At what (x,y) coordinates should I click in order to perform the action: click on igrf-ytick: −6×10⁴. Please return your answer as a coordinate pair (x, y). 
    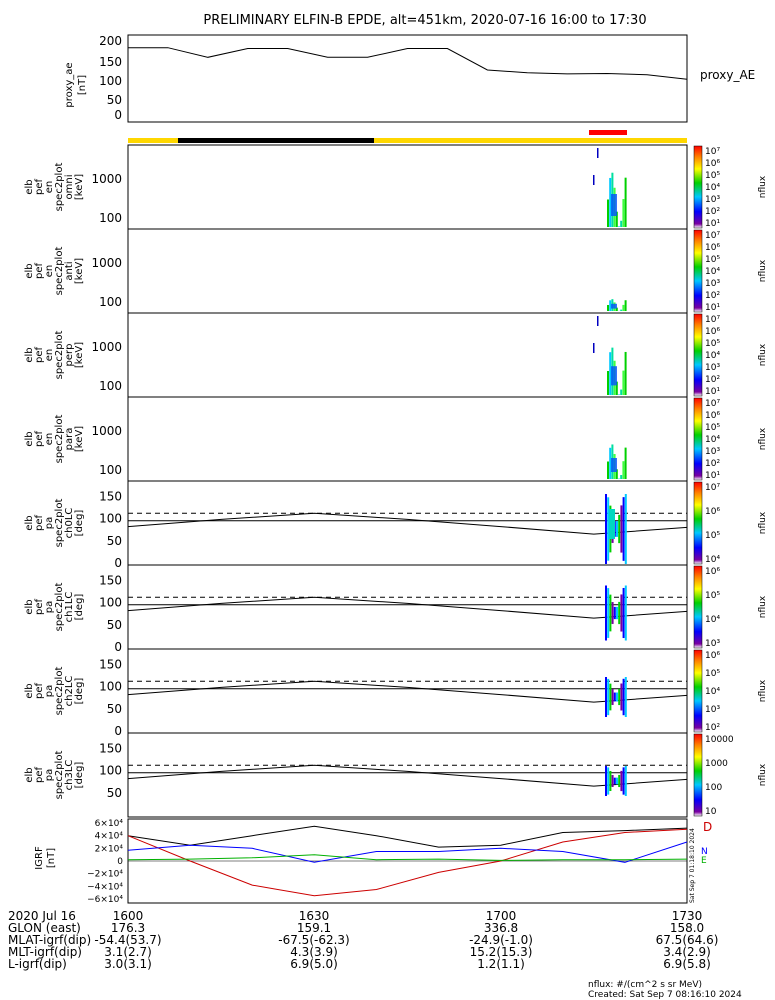
    Looking at the image, I should click on (105, 900).